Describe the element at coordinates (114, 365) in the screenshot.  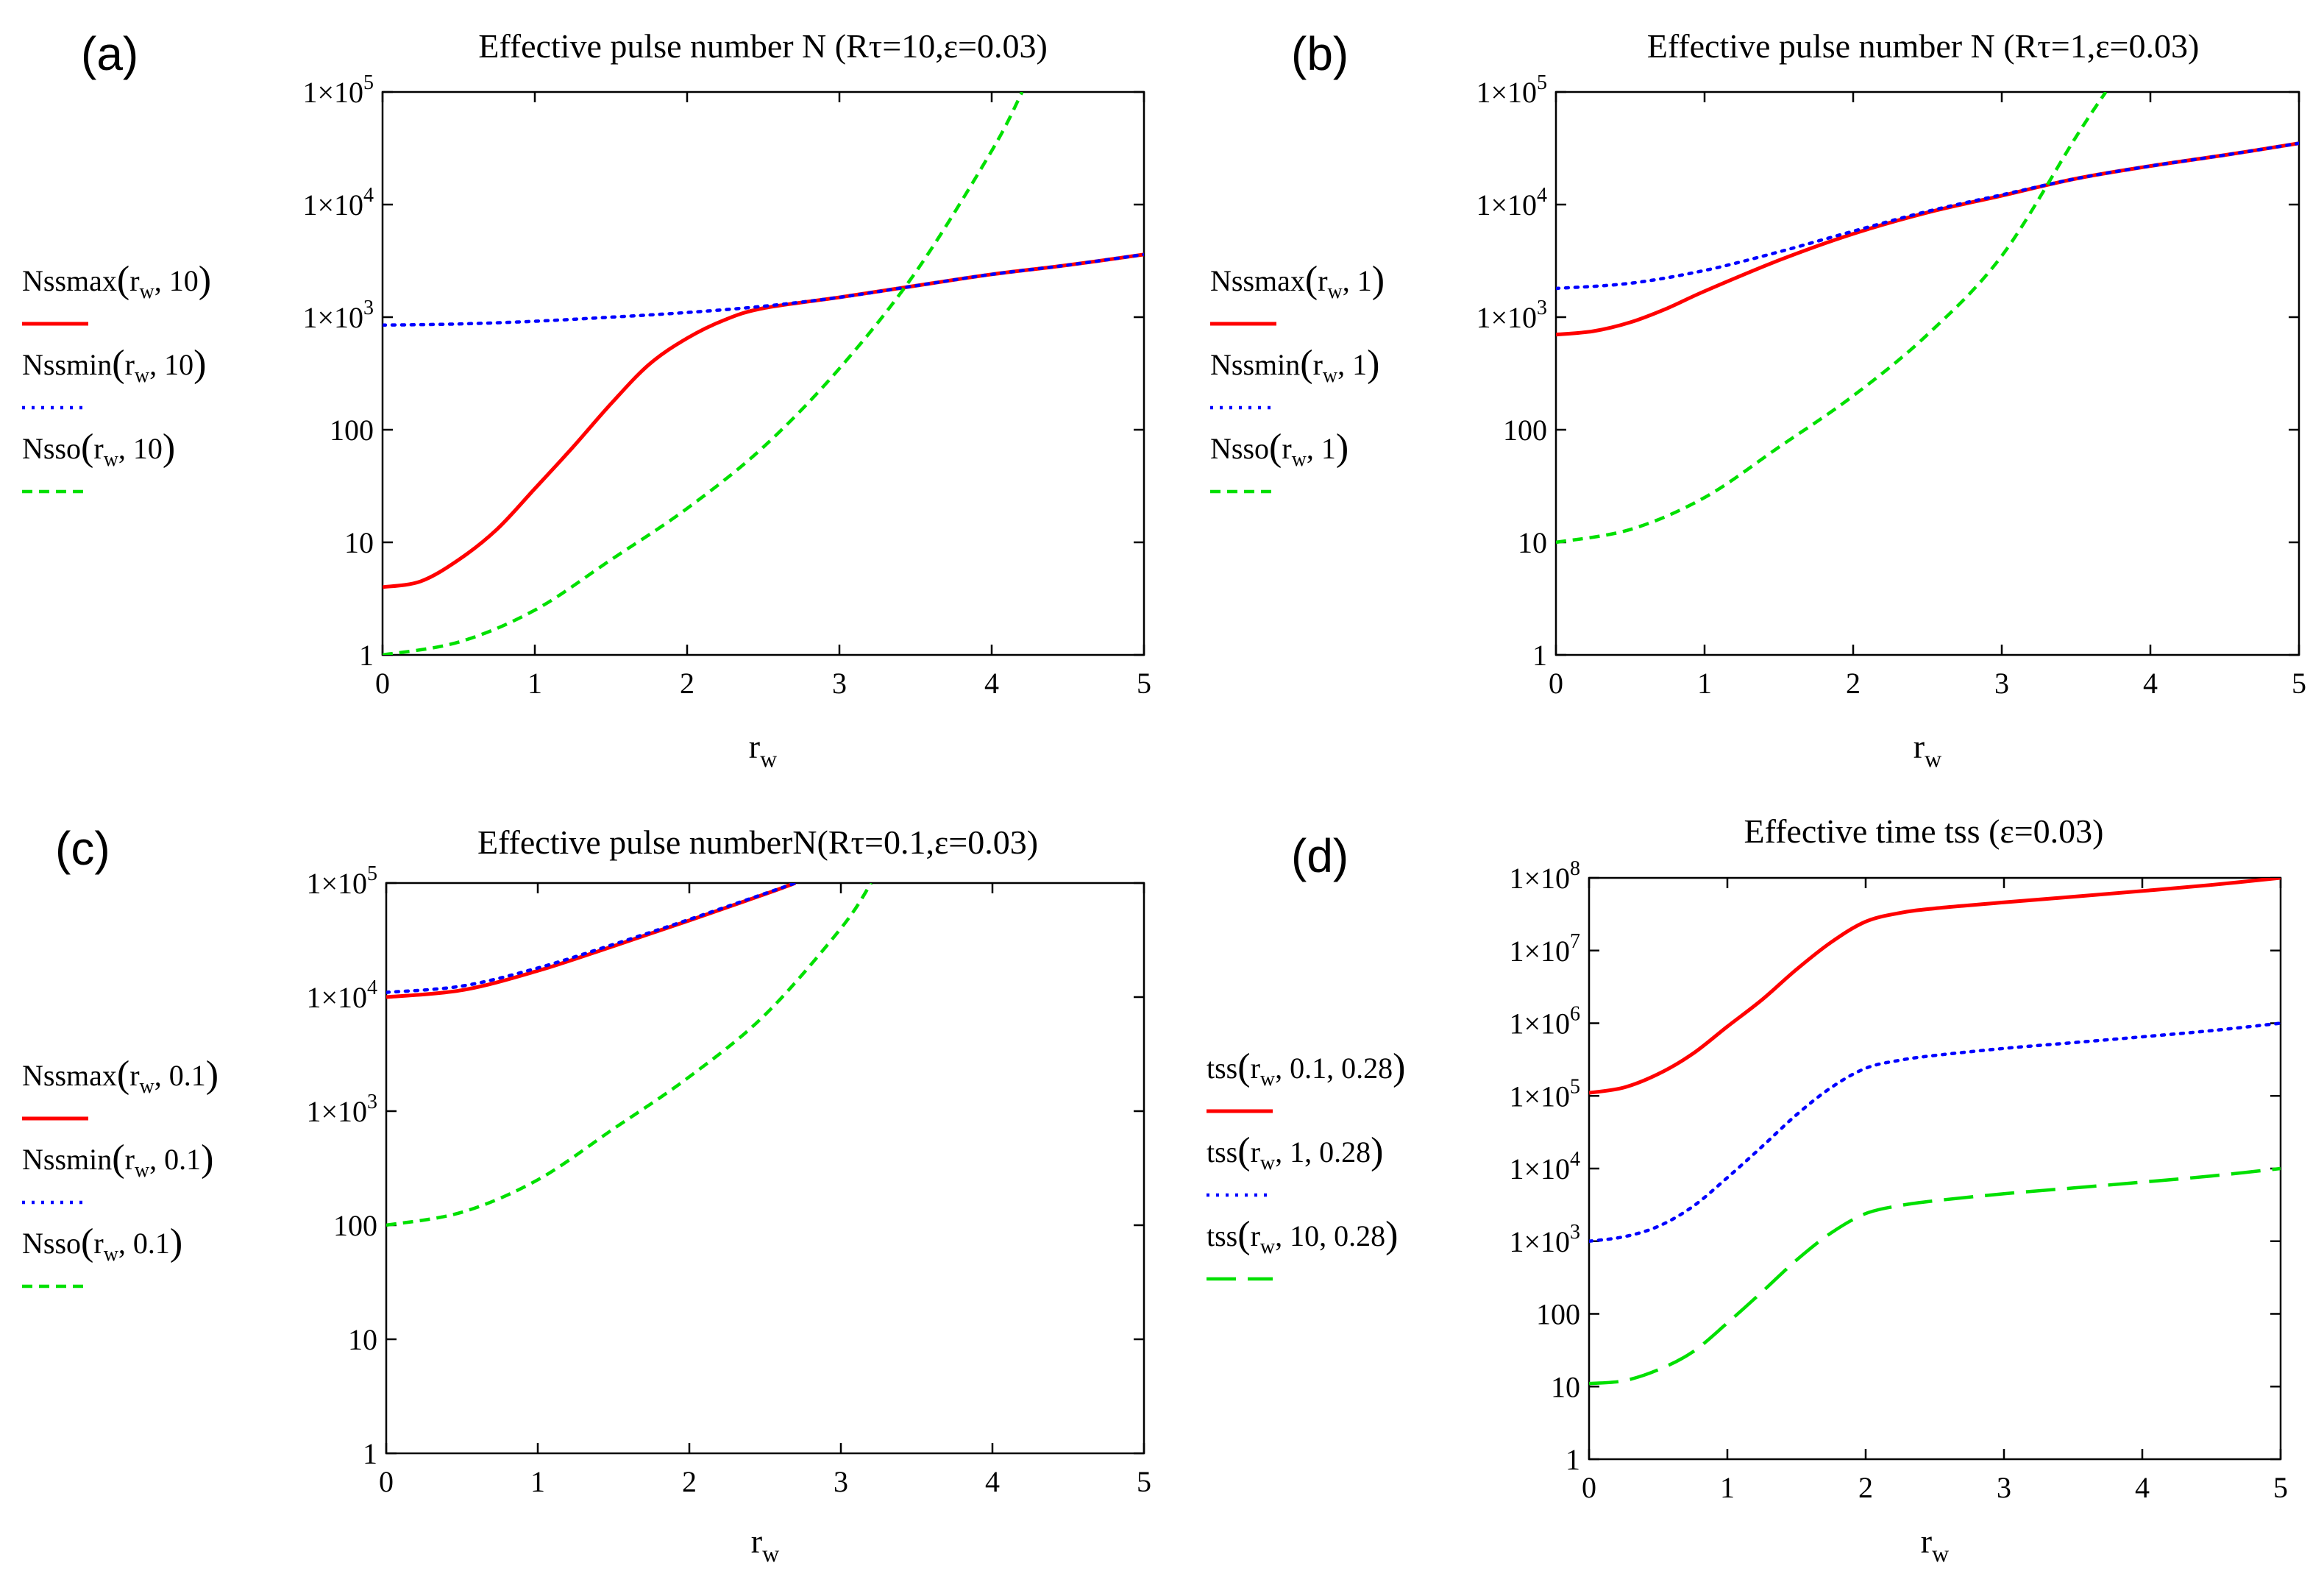
I see `legend-entry-label: Nssmin(rw, 10)` at that location.